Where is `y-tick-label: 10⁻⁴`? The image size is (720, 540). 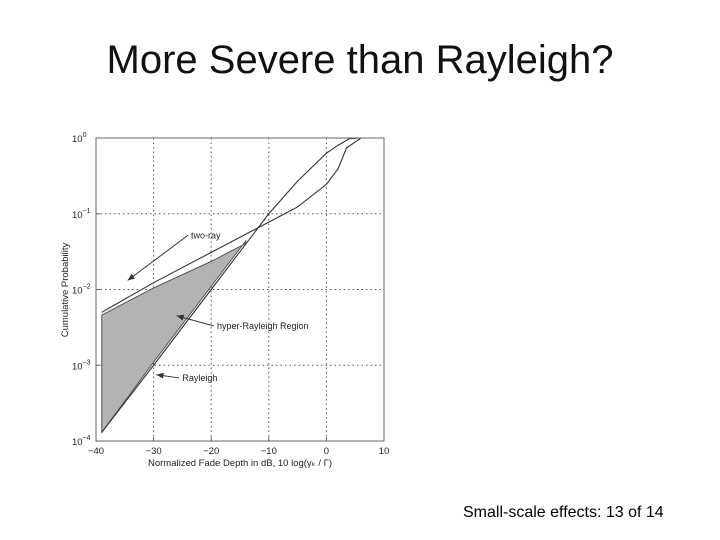 y-tick-label: 10⁻⁴ is located at coordinates (81, 441).